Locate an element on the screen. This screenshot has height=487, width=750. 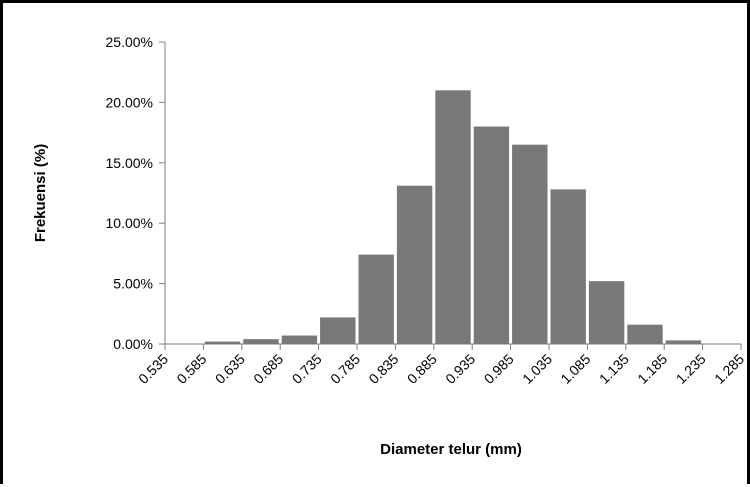
x-tick-label: 0.535 is located at coordinates (153, 369).